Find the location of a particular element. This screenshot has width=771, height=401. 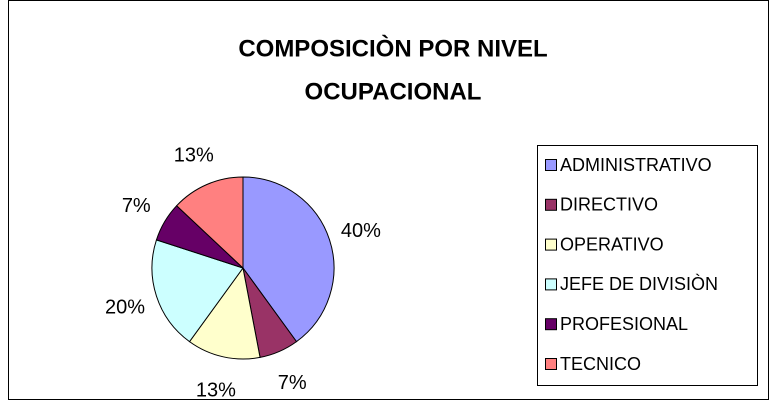

legend-label: ADMINISTRATIVO is located at coordinates (636, 165).